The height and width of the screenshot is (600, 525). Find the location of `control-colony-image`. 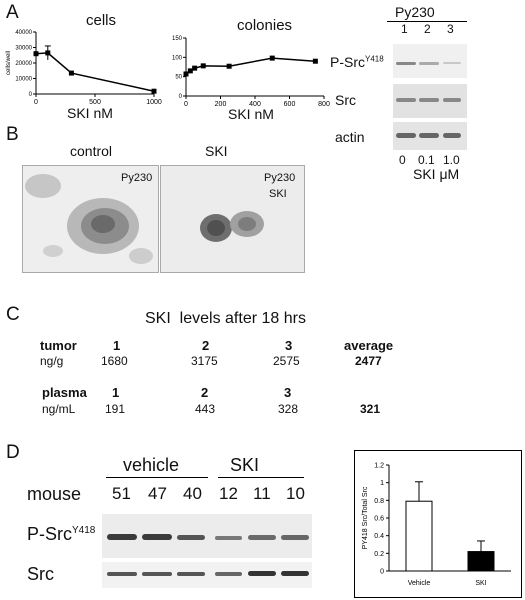

control-colony-image is located at coordinates (89, 219).